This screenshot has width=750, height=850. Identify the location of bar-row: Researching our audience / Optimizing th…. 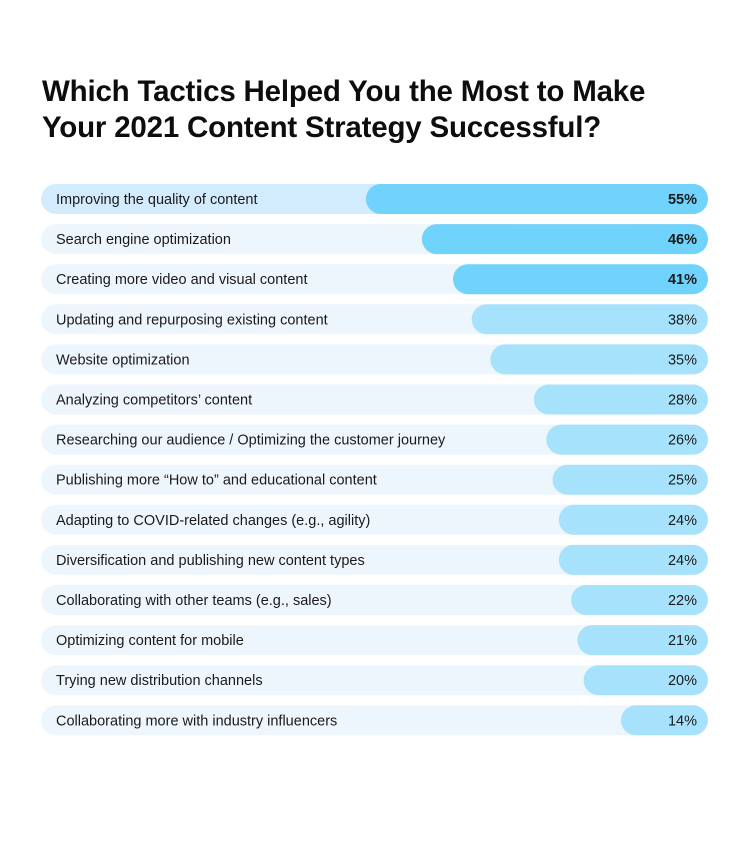
(374, 439).